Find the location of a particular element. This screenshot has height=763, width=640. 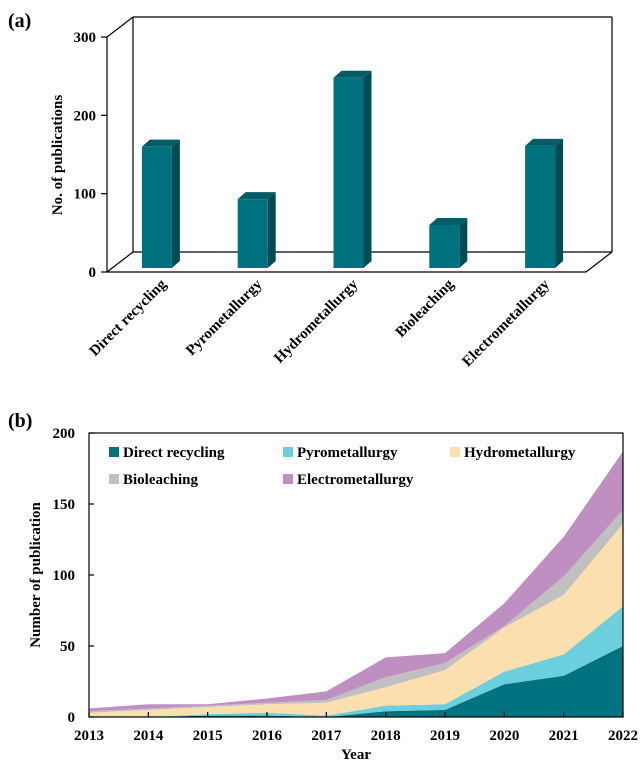

bar-y-ticks: 0 100 200 300 is located at coordinates (90, 155).